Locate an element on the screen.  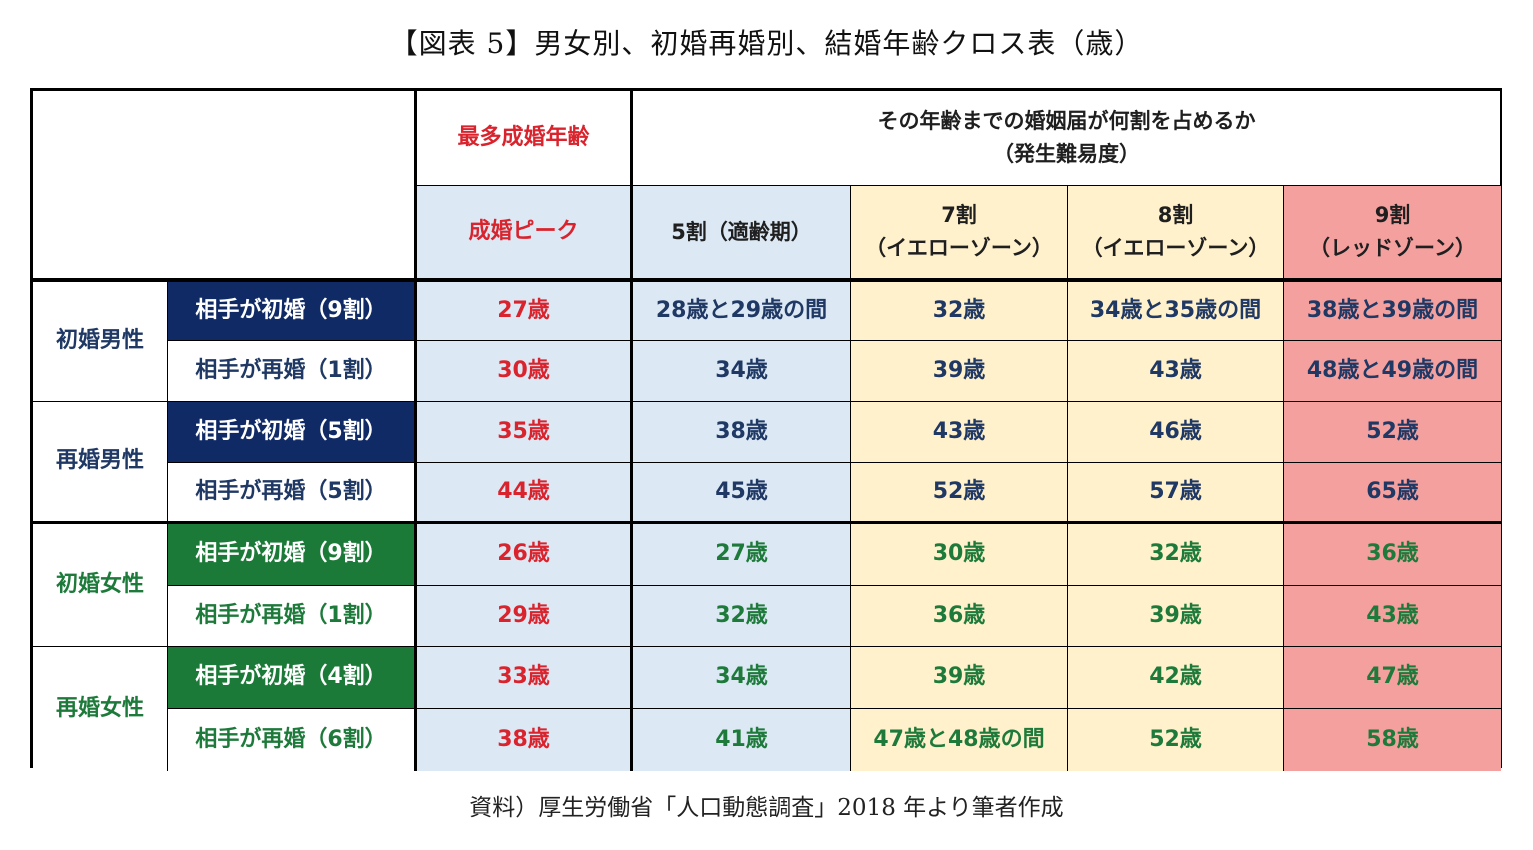
group-label-remarriage-male: 再婚男性 is located at coordinates (100, 463).